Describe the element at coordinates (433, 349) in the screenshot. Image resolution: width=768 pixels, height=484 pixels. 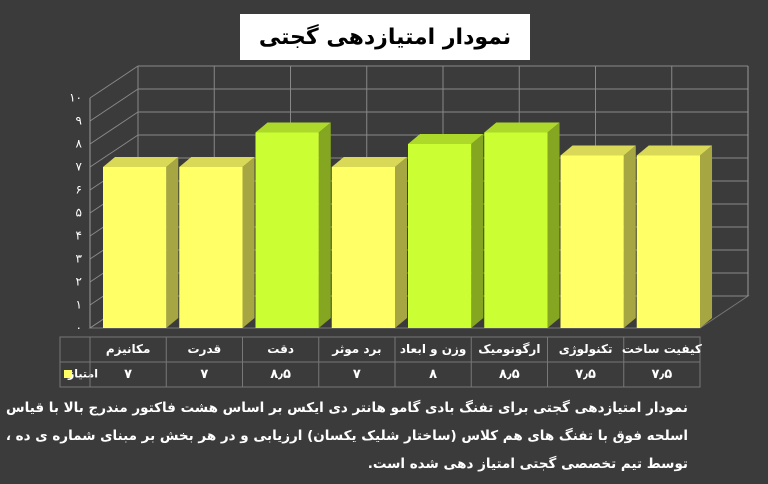
I see `x-tick-label: وزن و ابعاد` at that location.